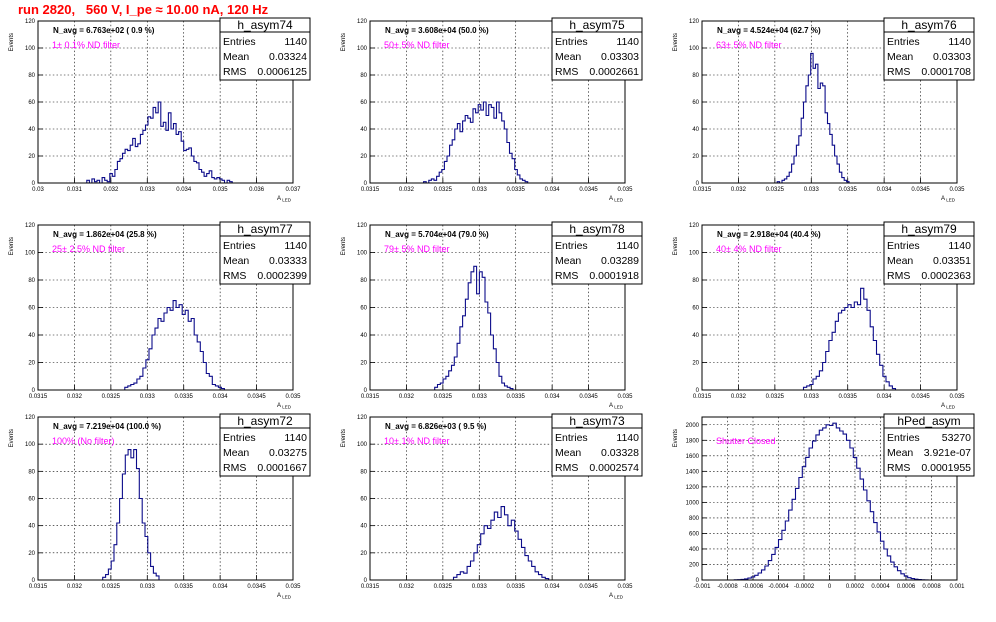 This screenshot has width=996, height=622. Describe the element at coordinates (104, 30) in the screenshot. I see `navg-label: N_avg = 6.763e+02 ( 0.9 %)` at that location.